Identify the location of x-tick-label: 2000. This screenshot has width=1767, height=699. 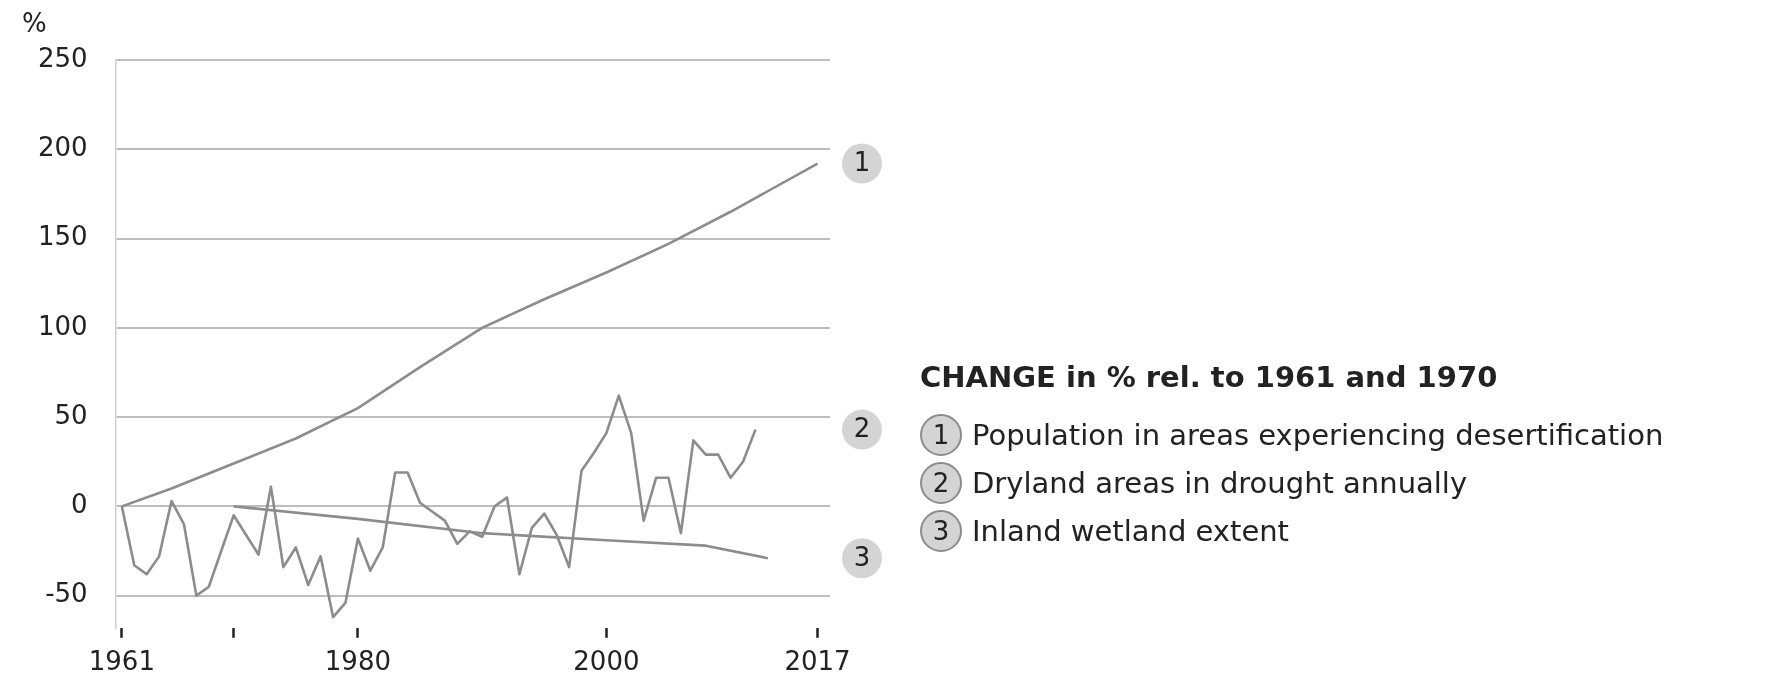
(606, 661).